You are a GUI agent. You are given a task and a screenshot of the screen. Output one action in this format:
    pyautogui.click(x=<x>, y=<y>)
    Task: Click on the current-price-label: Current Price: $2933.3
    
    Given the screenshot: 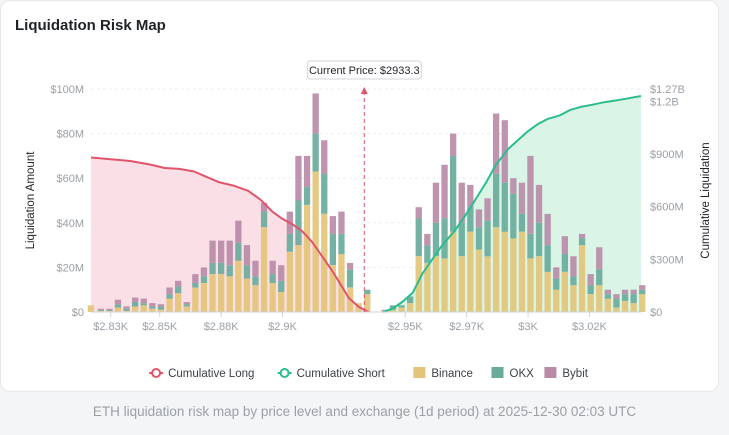 What is the action you would take?
    pyautogui.click(x=364, y=71)
    